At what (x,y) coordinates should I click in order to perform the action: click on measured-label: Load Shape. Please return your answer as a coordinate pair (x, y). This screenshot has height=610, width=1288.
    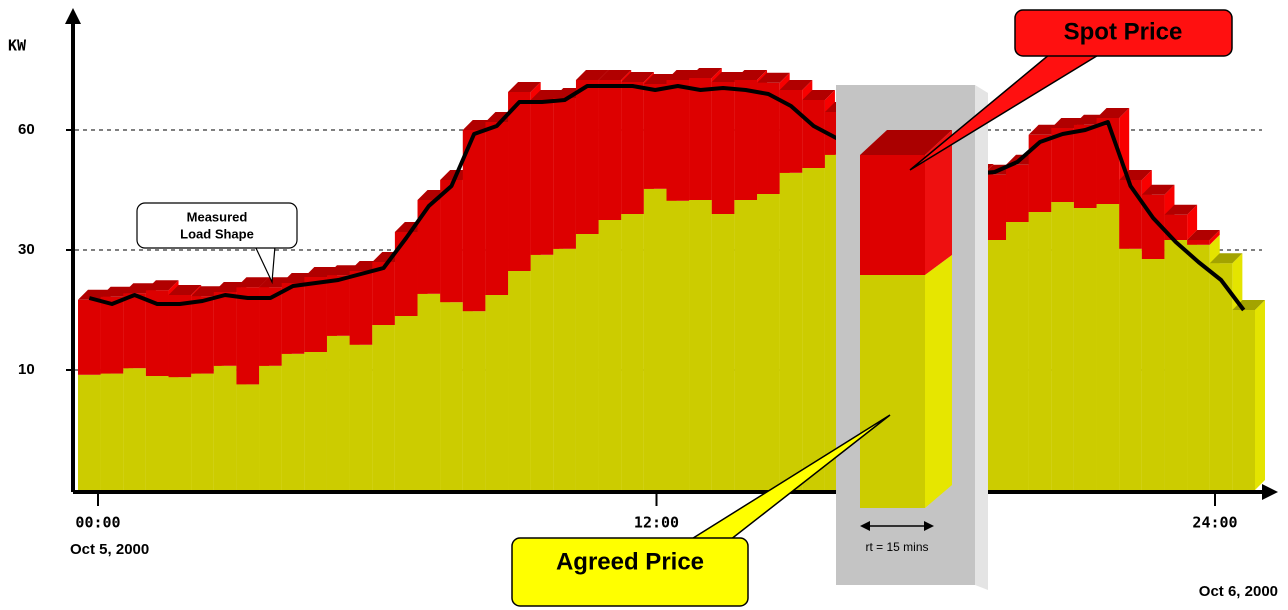
    Looking at the image, I should click on (217, 233).